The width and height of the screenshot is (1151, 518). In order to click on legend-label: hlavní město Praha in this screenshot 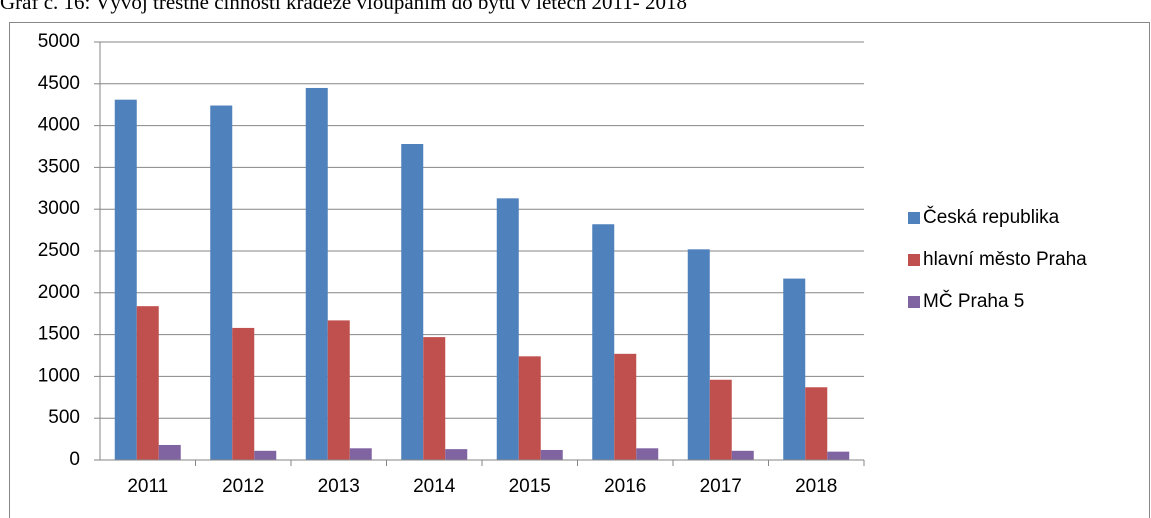, I will do `click(1005, 259)`.